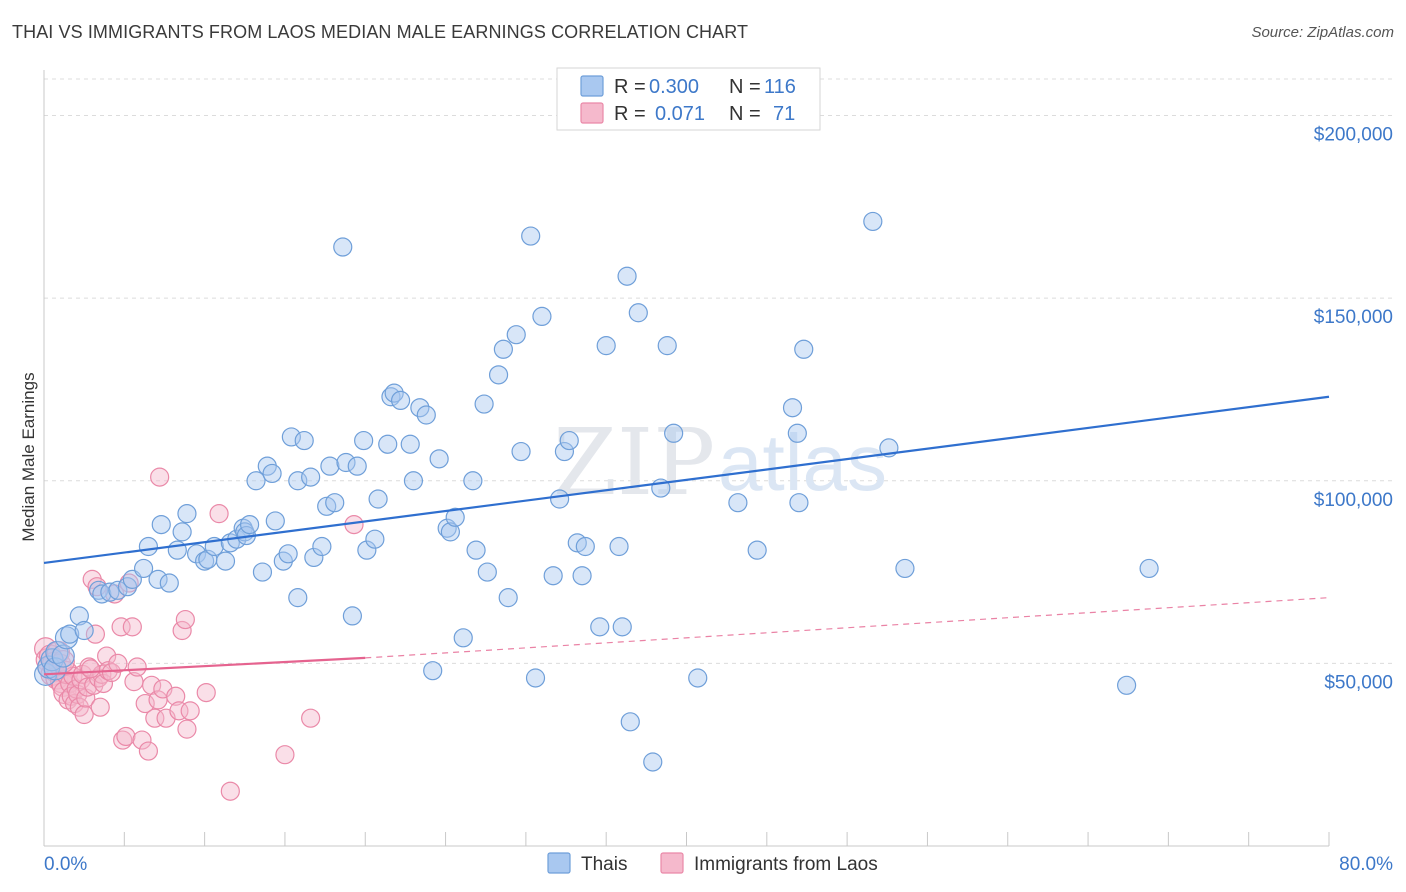 The height and width of the screenshot is (892, 1406). Describe the element at coordinates (630, 87) in the screenshot. I see `legend-r-label-thai: R =` at that location.